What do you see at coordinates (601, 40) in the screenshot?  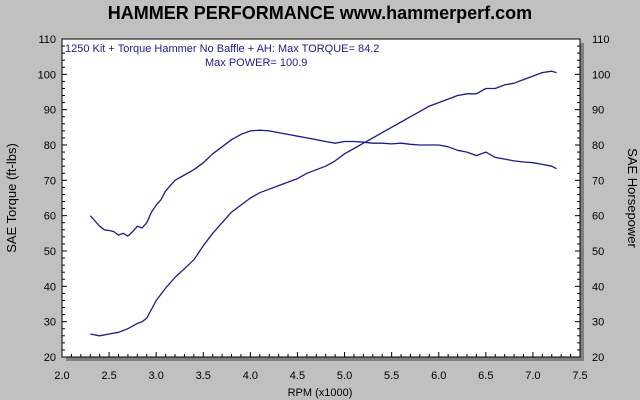 I see `right-tick-label: 110` at bounding box center [601, 40].